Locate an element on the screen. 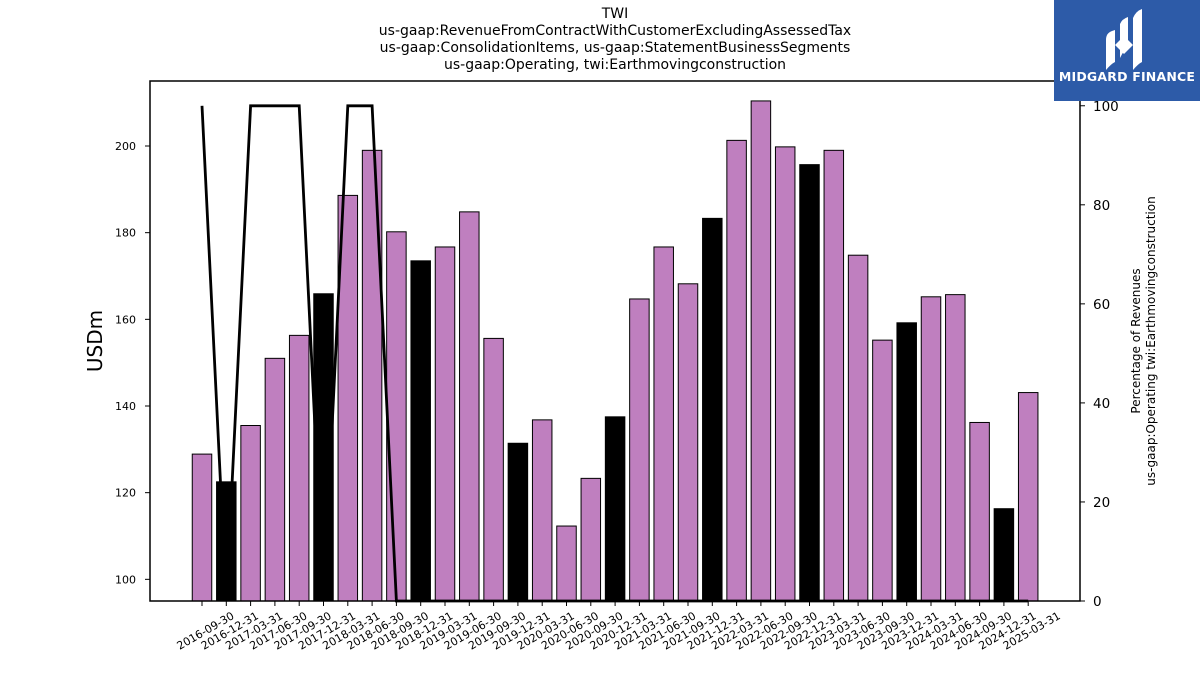  logo-text: MIDGARD FINANCE is located at coordinates (1127, 76).